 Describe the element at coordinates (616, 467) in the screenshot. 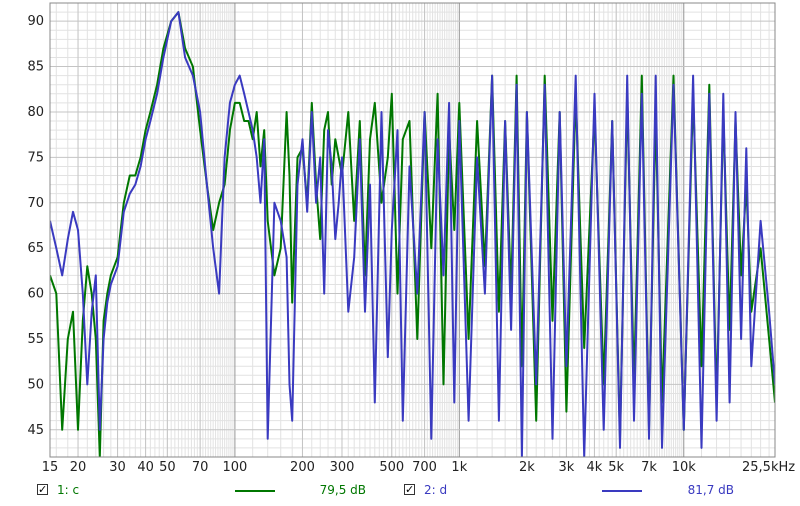

I see `x-tick-label: 5k` at that location.